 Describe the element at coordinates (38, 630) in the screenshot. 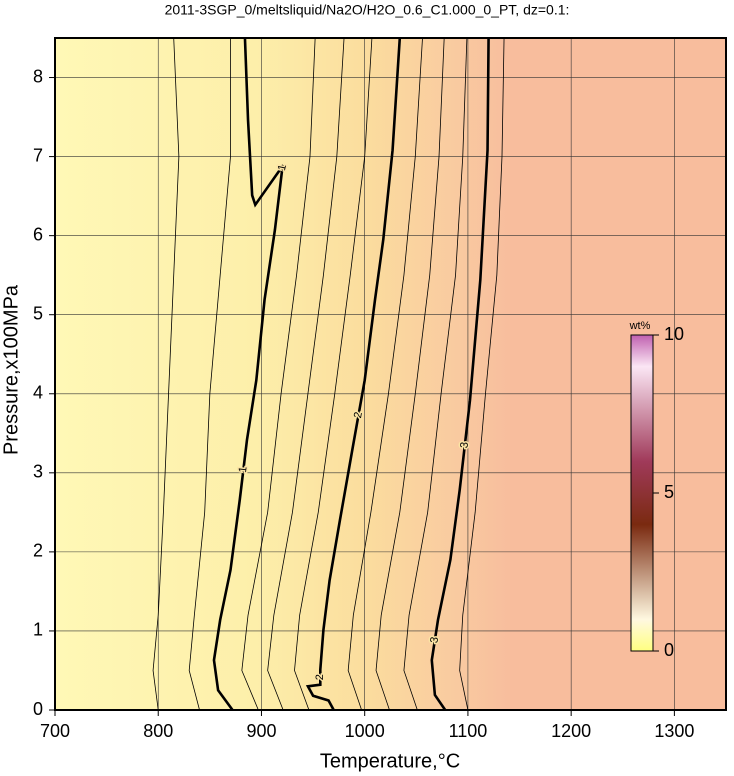

I see `y-tick-label: 1` at that location.